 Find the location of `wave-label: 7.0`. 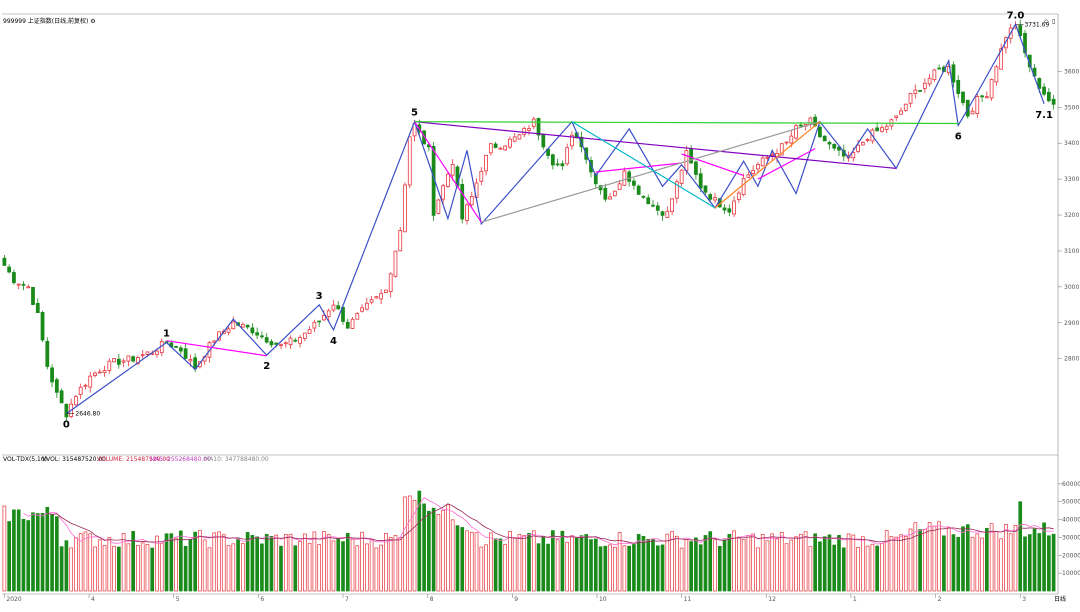

wave-label: 7.0 is located at coordinates (1016, 15).